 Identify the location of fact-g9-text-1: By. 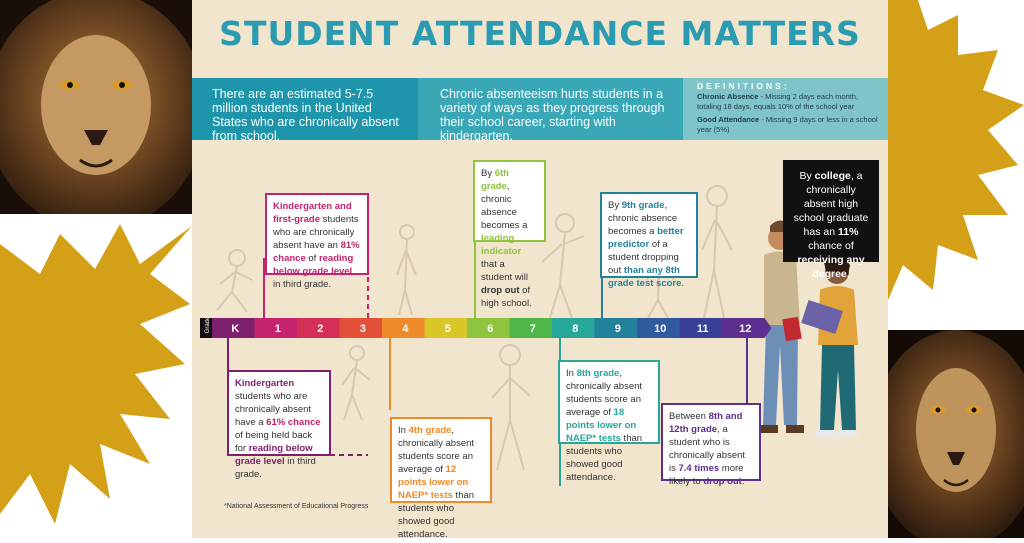
(615, 205).